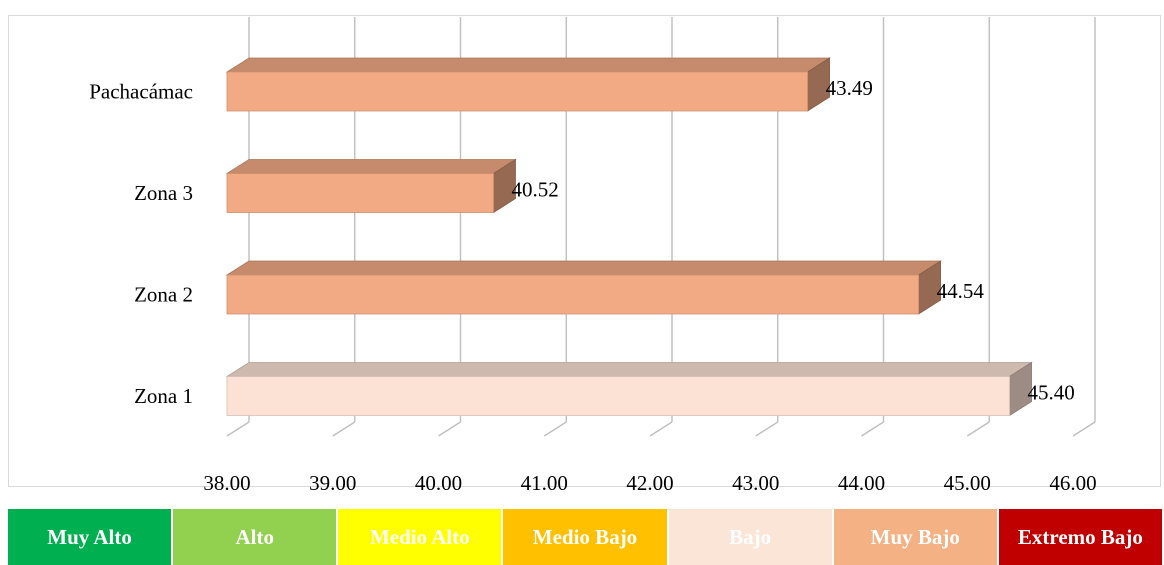  Describe the element at coordinates (1051, 393) in the screenshot. I see `data-label: 45.40` at that location.